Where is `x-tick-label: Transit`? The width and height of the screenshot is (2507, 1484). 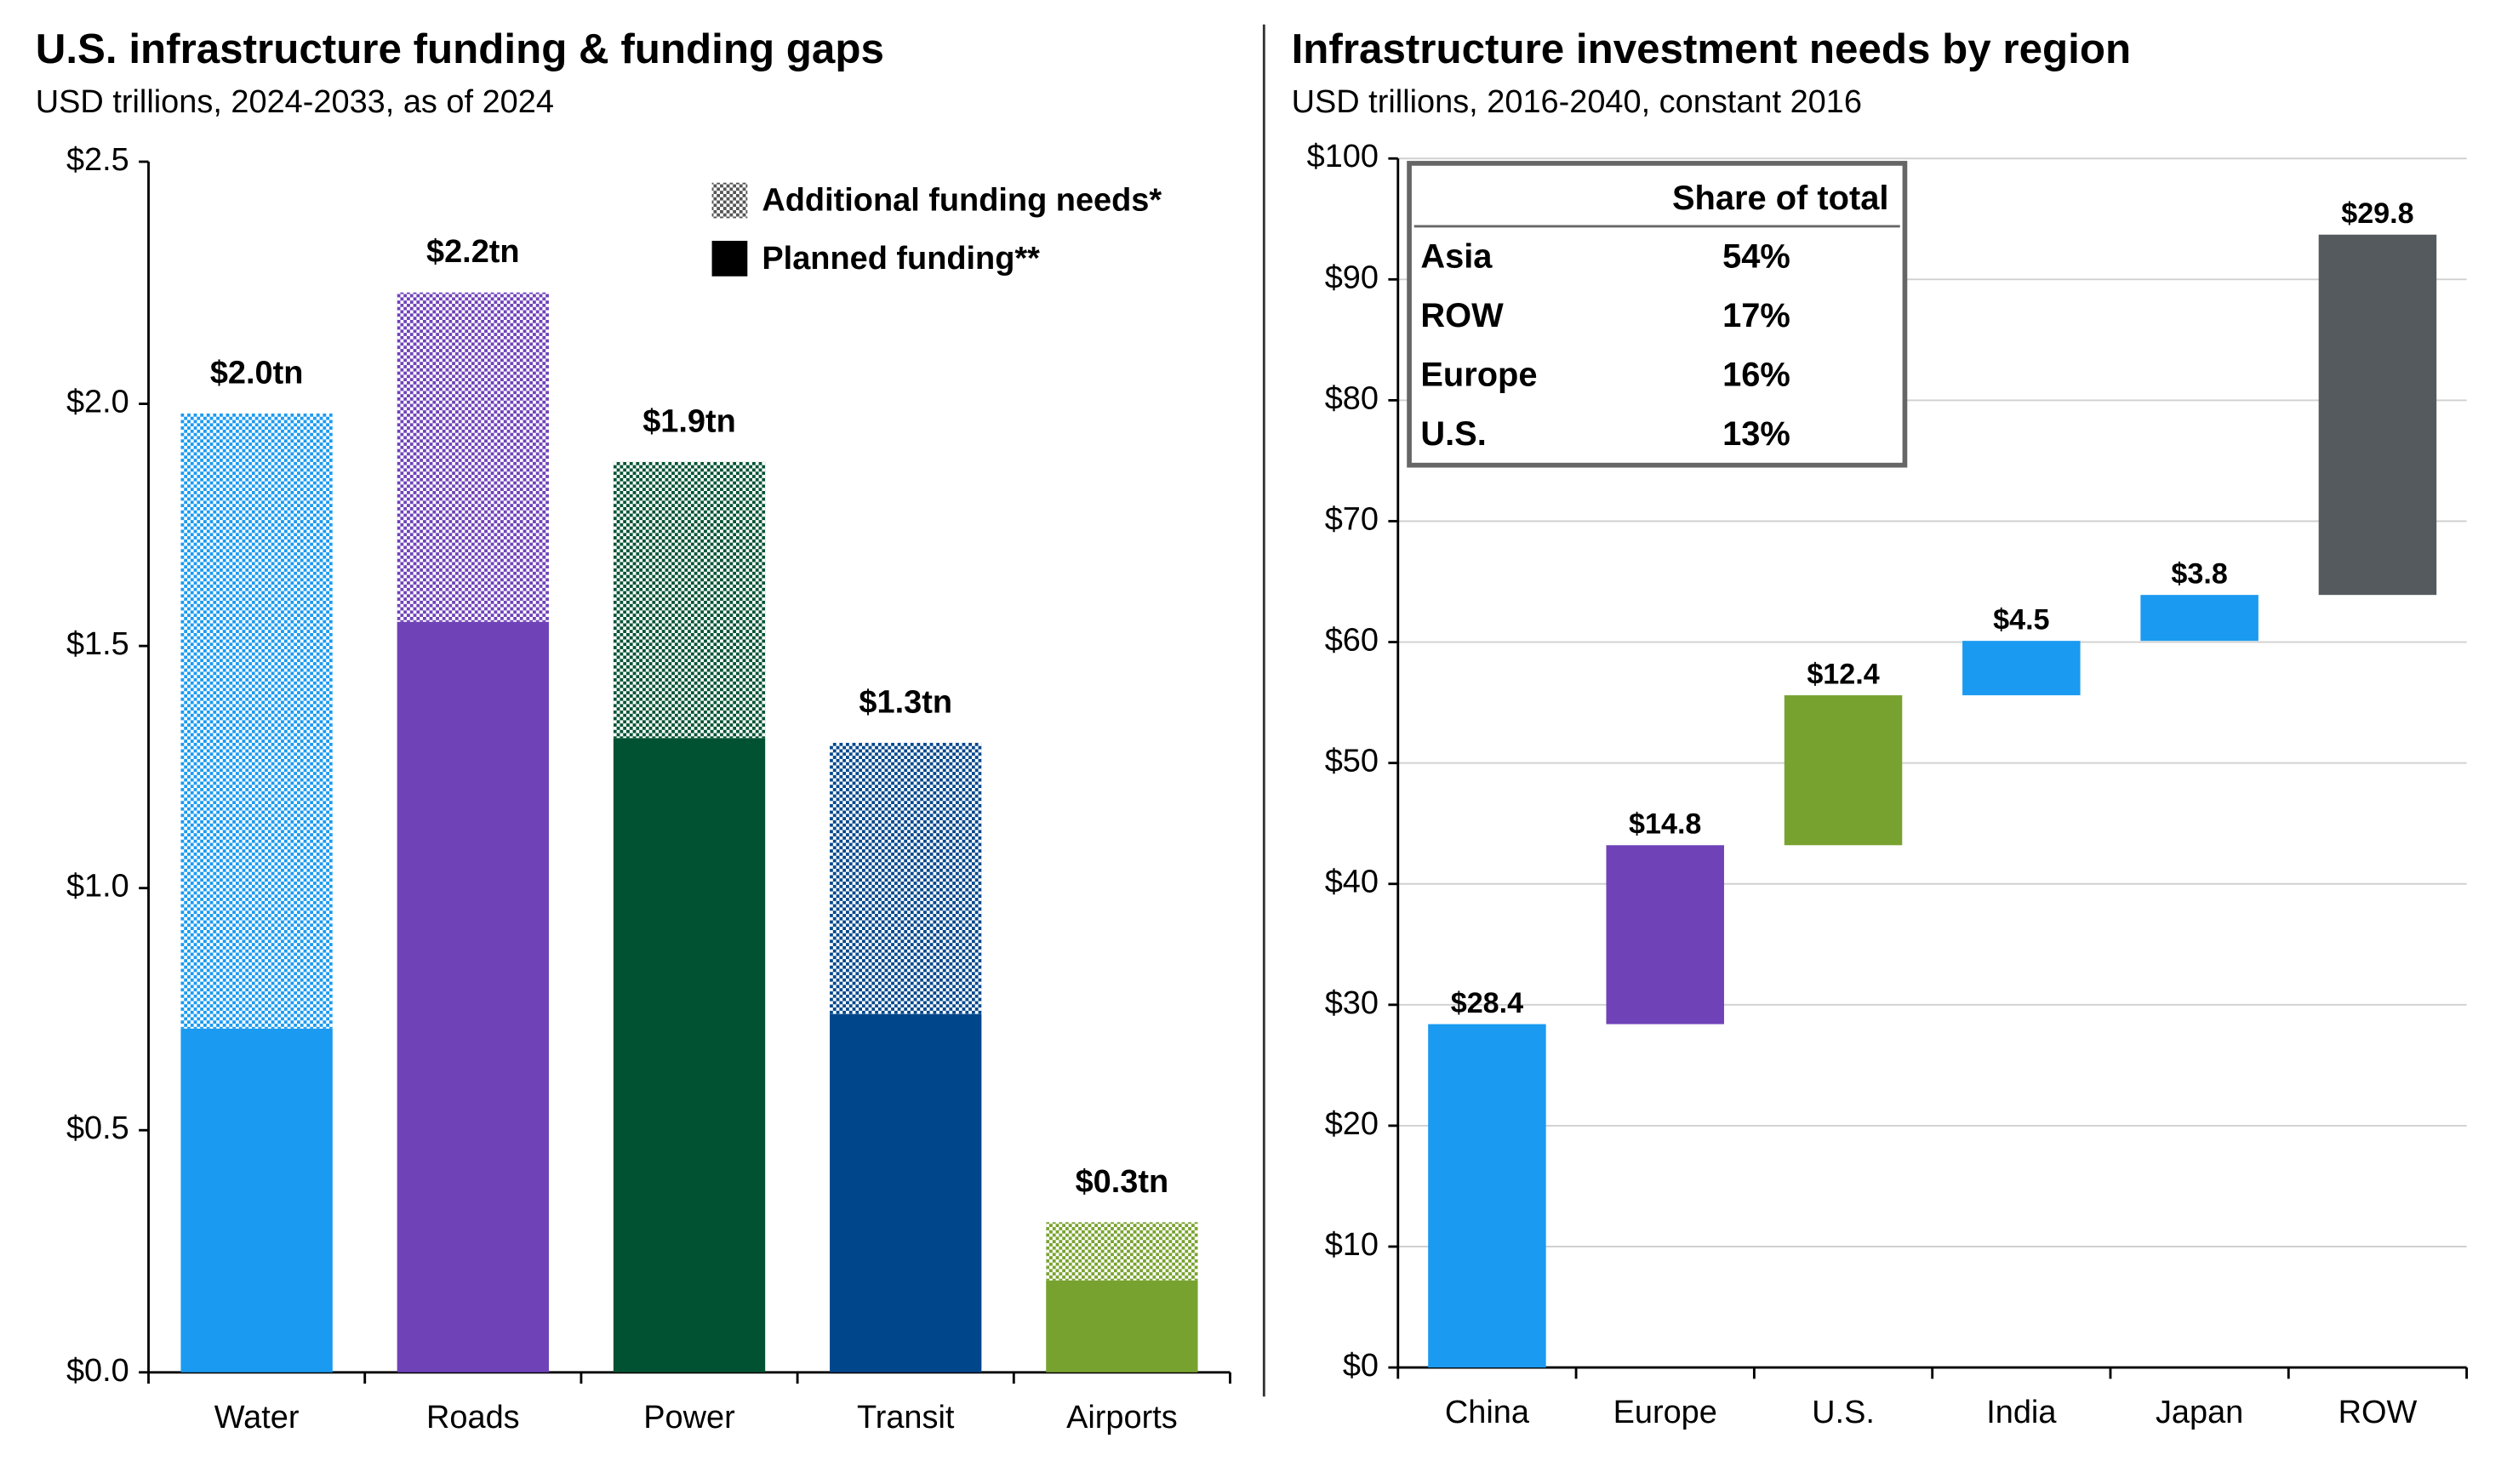 x-tick-label: Transit is located at coordinates (906, 1417).